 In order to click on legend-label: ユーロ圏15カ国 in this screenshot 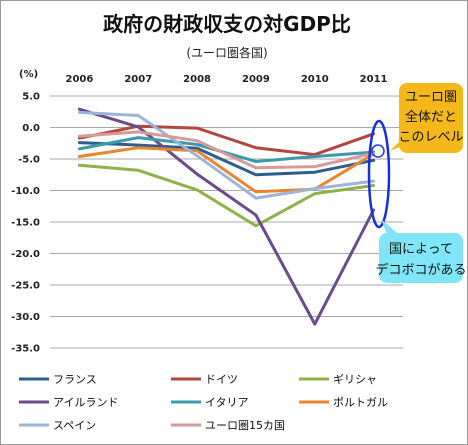, I will do `click(245, 425)`.